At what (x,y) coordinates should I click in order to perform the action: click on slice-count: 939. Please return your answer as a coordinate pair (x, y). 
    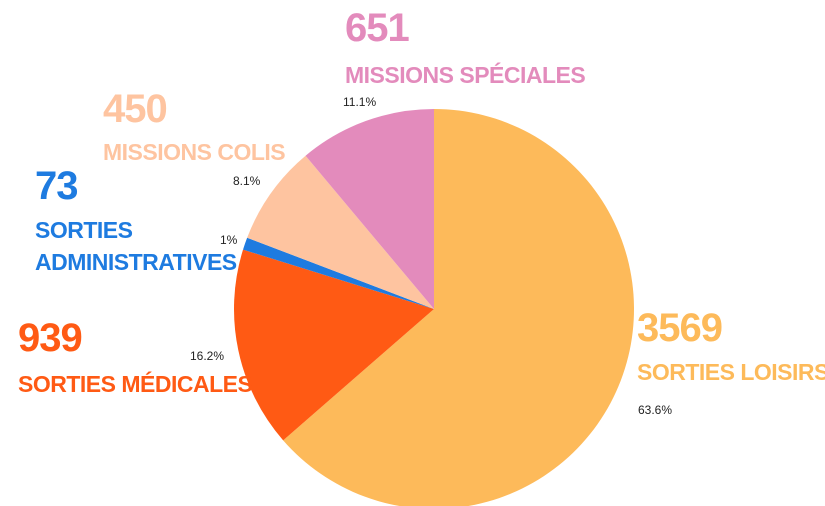
    Looking at the image, I should click on (50, 338).